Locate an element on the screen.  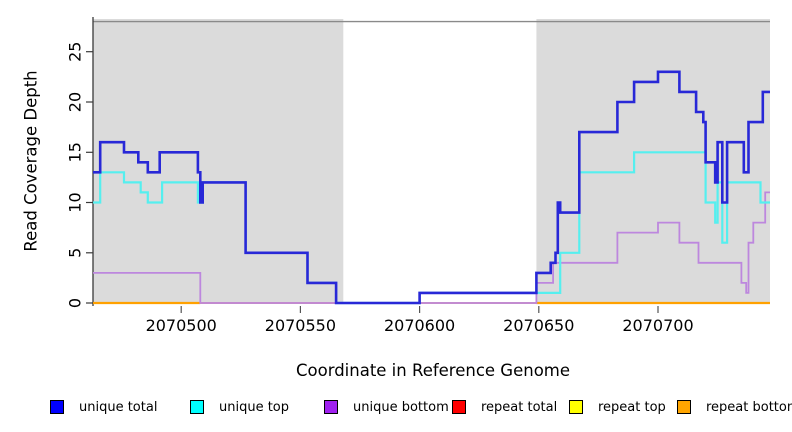
legend-item-unique-top: unique top is located at coordinates (239, 407).